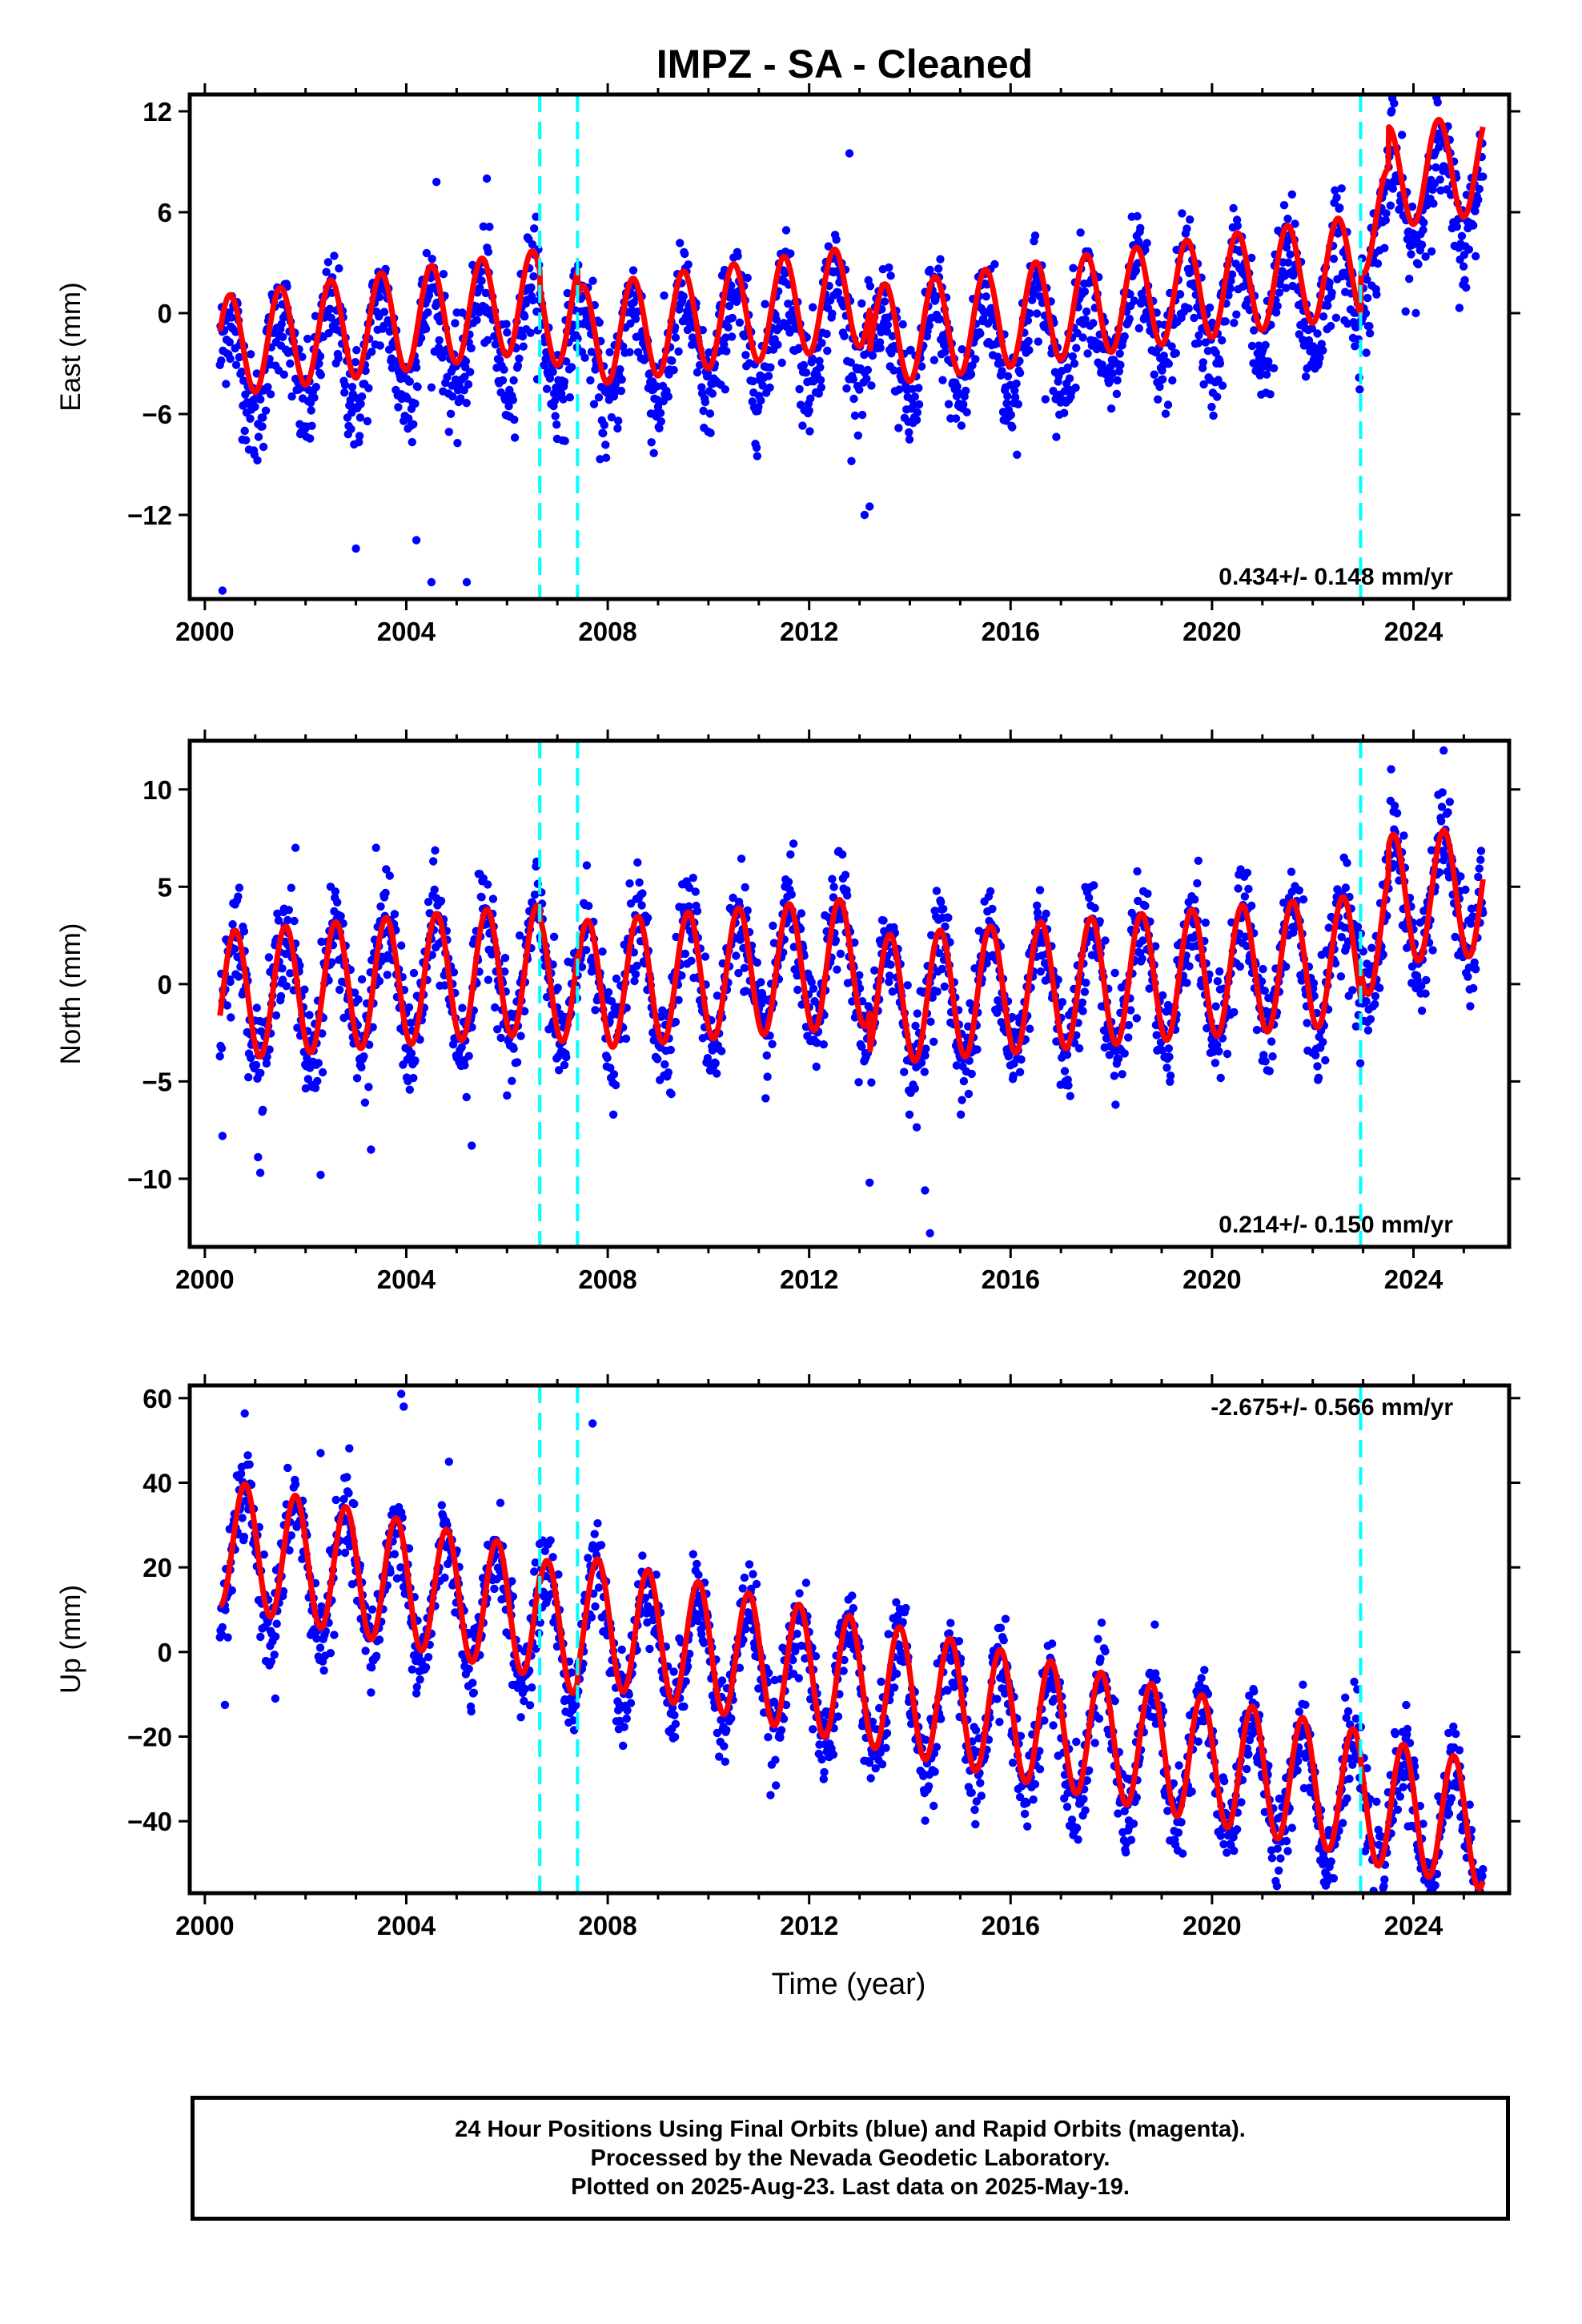 The width and height of the screenshot is (1582, 2324). What do you see at coordinates (149, 515) in the screenshot?
I see `y-tick-label: −12` at bounding box center [149, 515].